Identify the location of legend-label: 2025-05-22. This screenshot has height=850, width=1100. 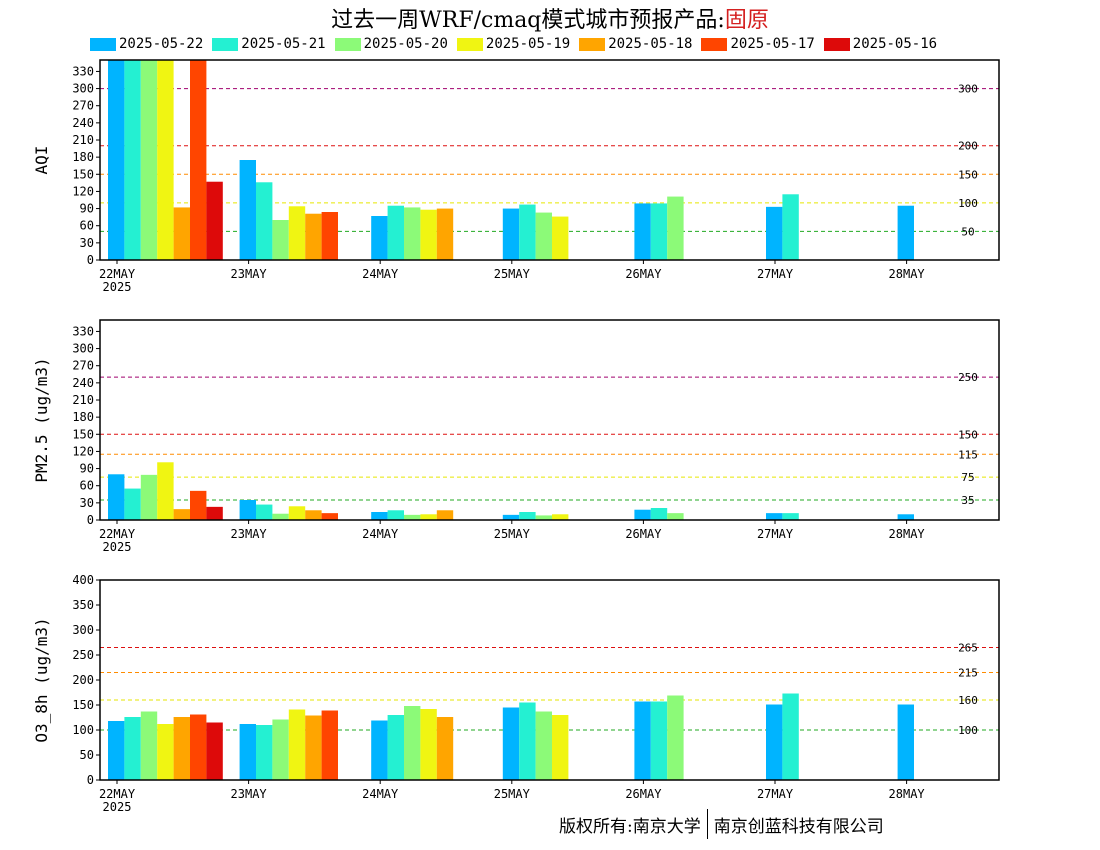
(161, 44).